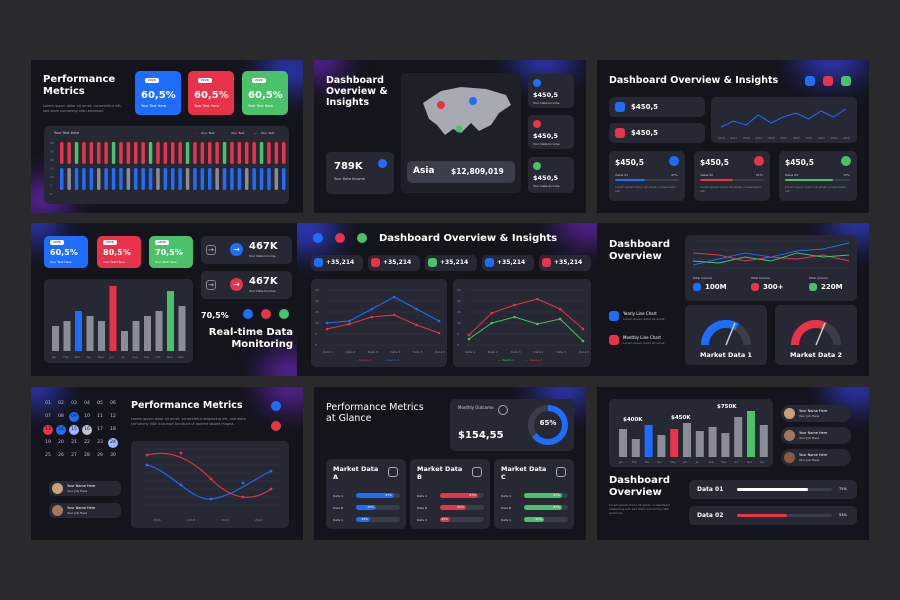  What do you see at coordinates (809, 180) in the screenshot?
I see `progress-fill` at bounding box center [809, 180].